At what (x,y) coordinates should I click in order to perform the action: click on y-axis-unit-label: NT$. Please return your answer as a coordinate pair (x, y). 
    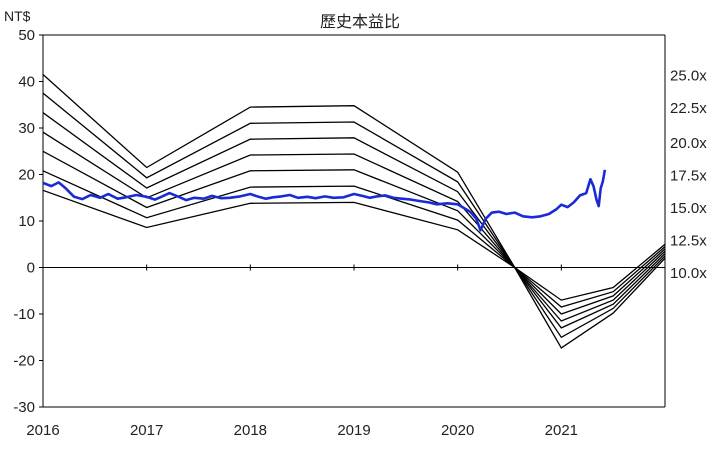
    Looking at the image, I should click on (17, 16).